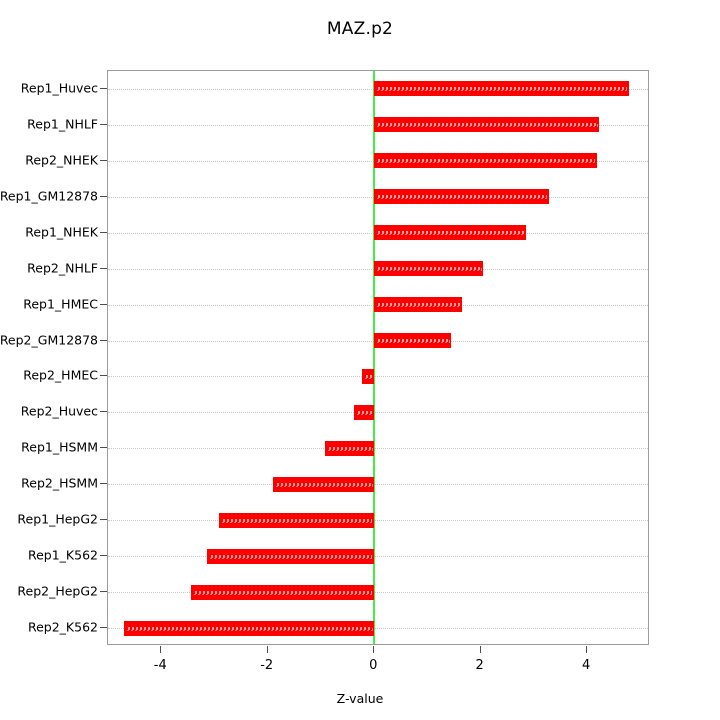 The width and height of the screenshot is (720, 720). I want to click on x-axis-ticks: -4 -2 0 2 4, so click(360, 666).